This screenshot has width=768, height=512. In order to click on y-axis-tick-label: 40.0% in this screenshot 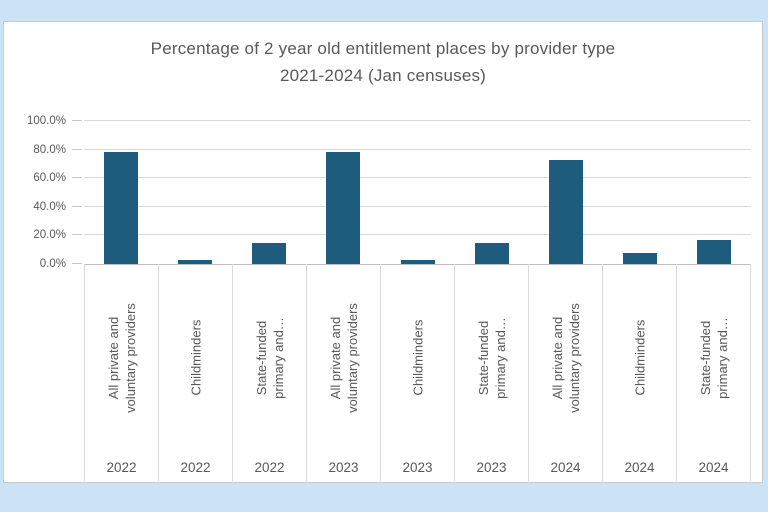, I will do `click(49, 206)`.